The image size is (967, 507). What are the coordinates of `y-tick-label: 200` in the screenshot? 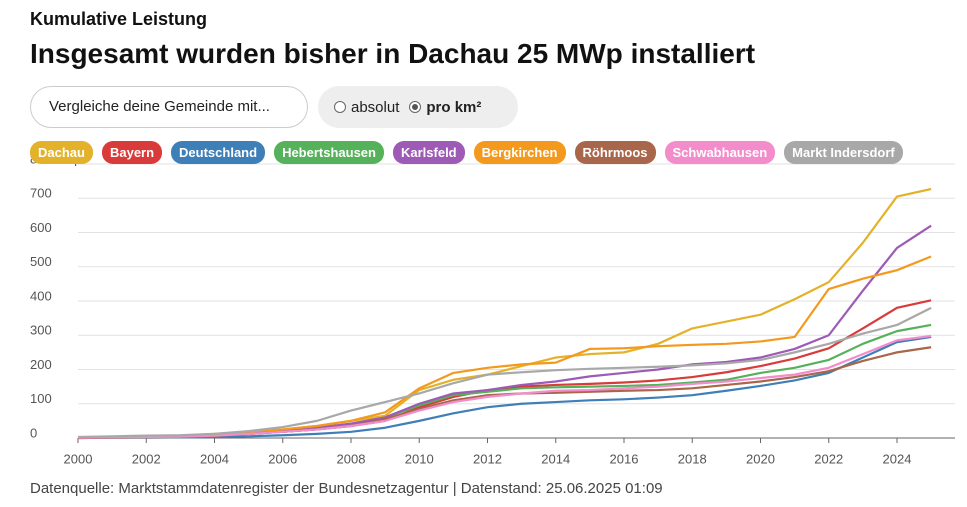 It's located at (41, 364).